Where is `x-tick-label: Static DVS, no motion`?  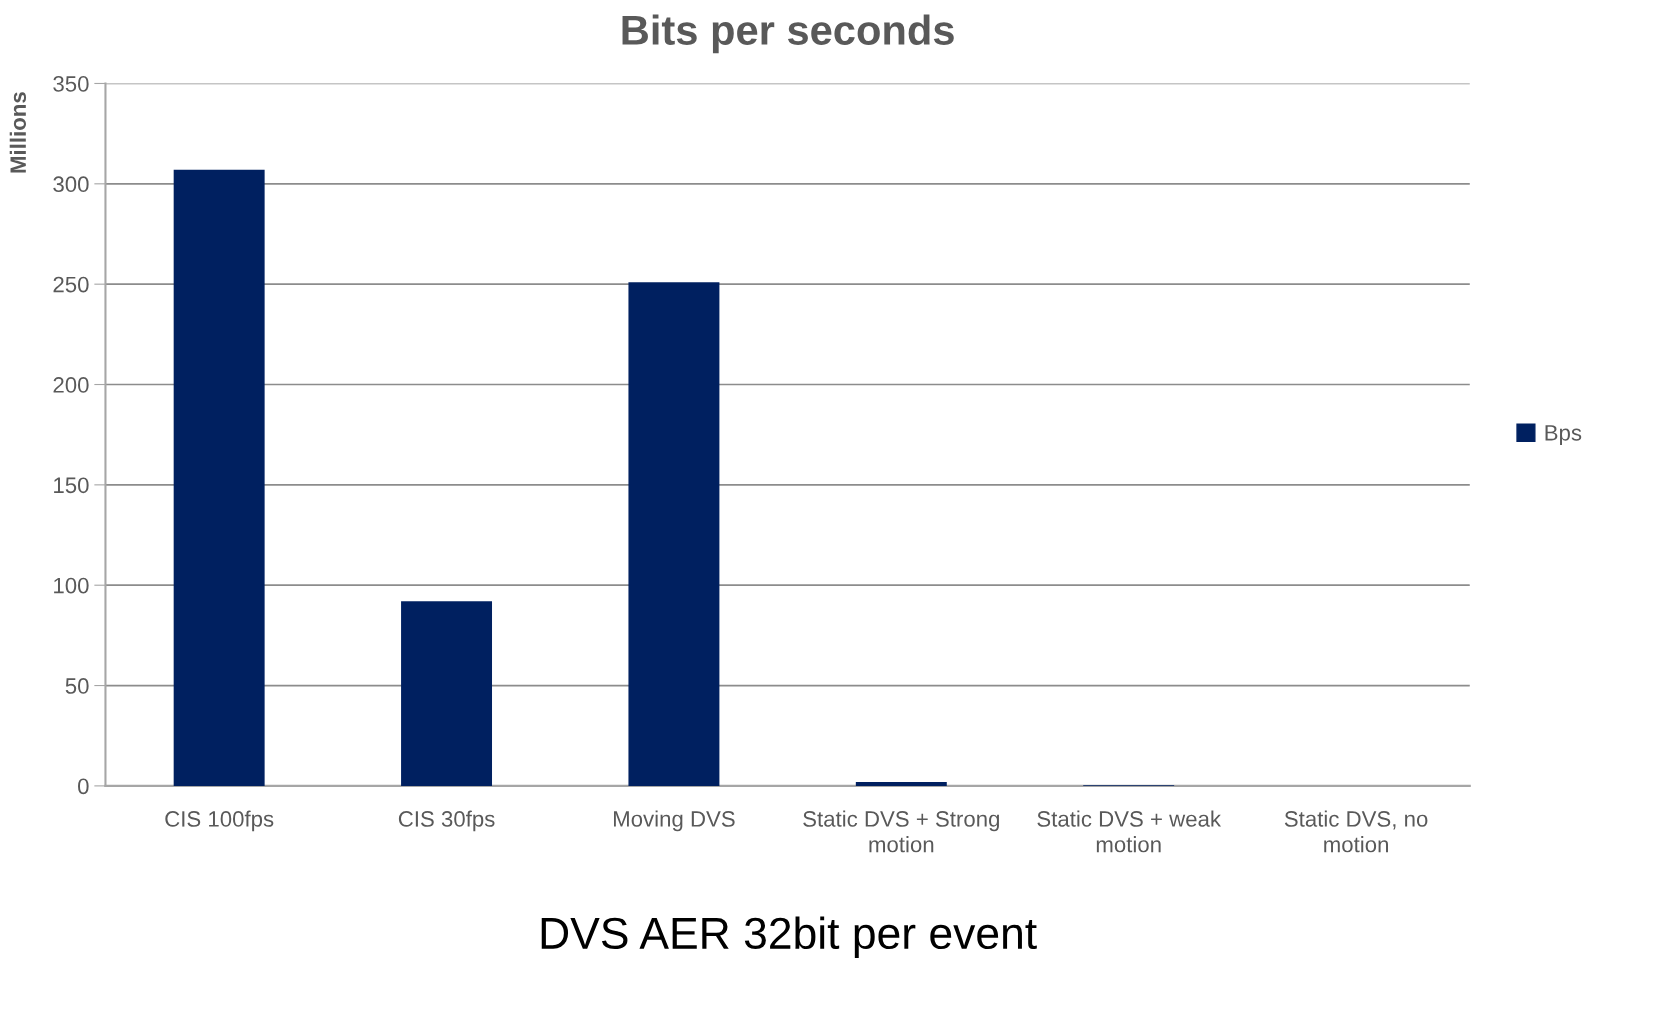
x-tick-label: Static DVS, no motion is located at coordinates (1356, 831).